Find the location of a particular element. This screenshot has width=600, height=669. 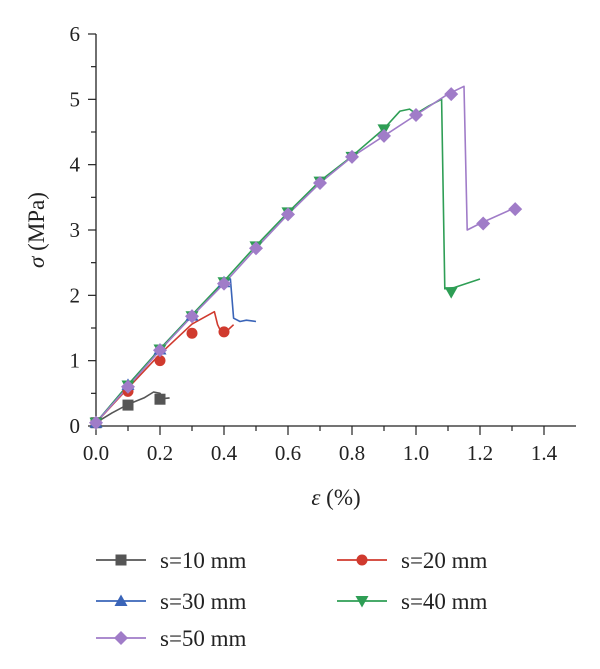

legend-item: s=40 mm is located at coordinates (412, 601).